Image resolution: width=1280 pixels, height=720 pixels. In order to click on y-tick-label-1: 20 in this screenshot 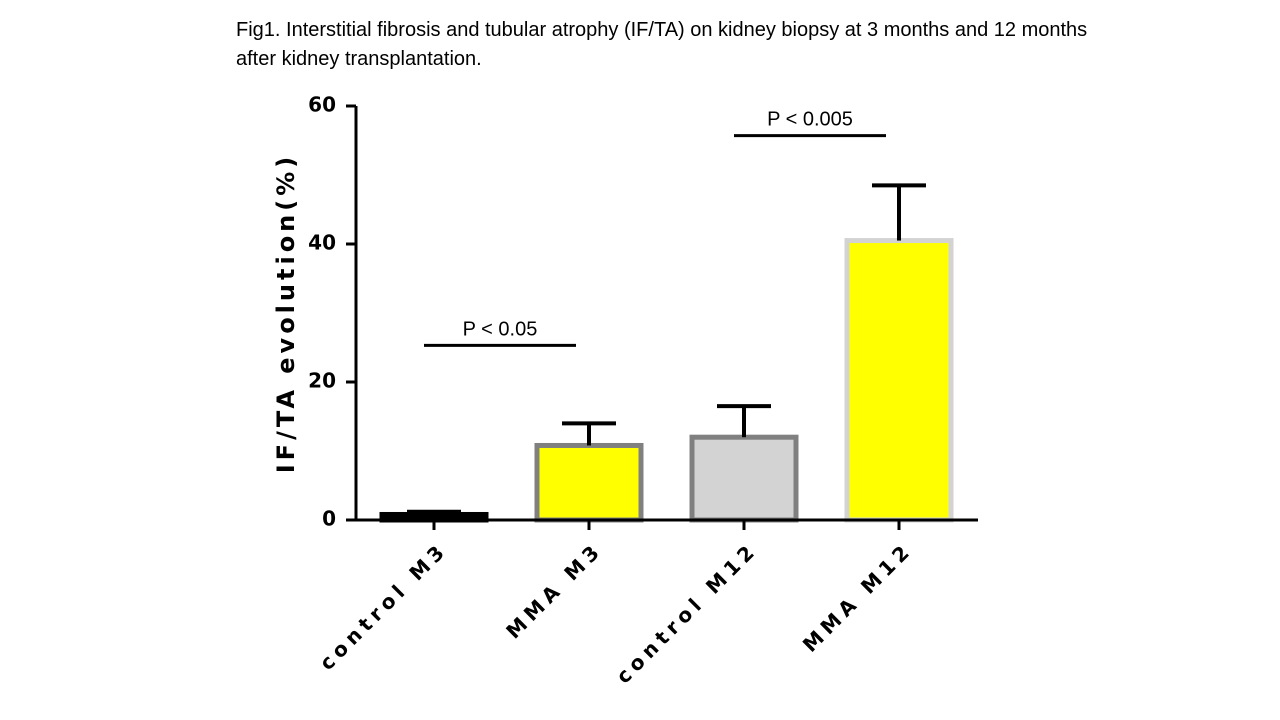, I will do `click(322, 381)`.